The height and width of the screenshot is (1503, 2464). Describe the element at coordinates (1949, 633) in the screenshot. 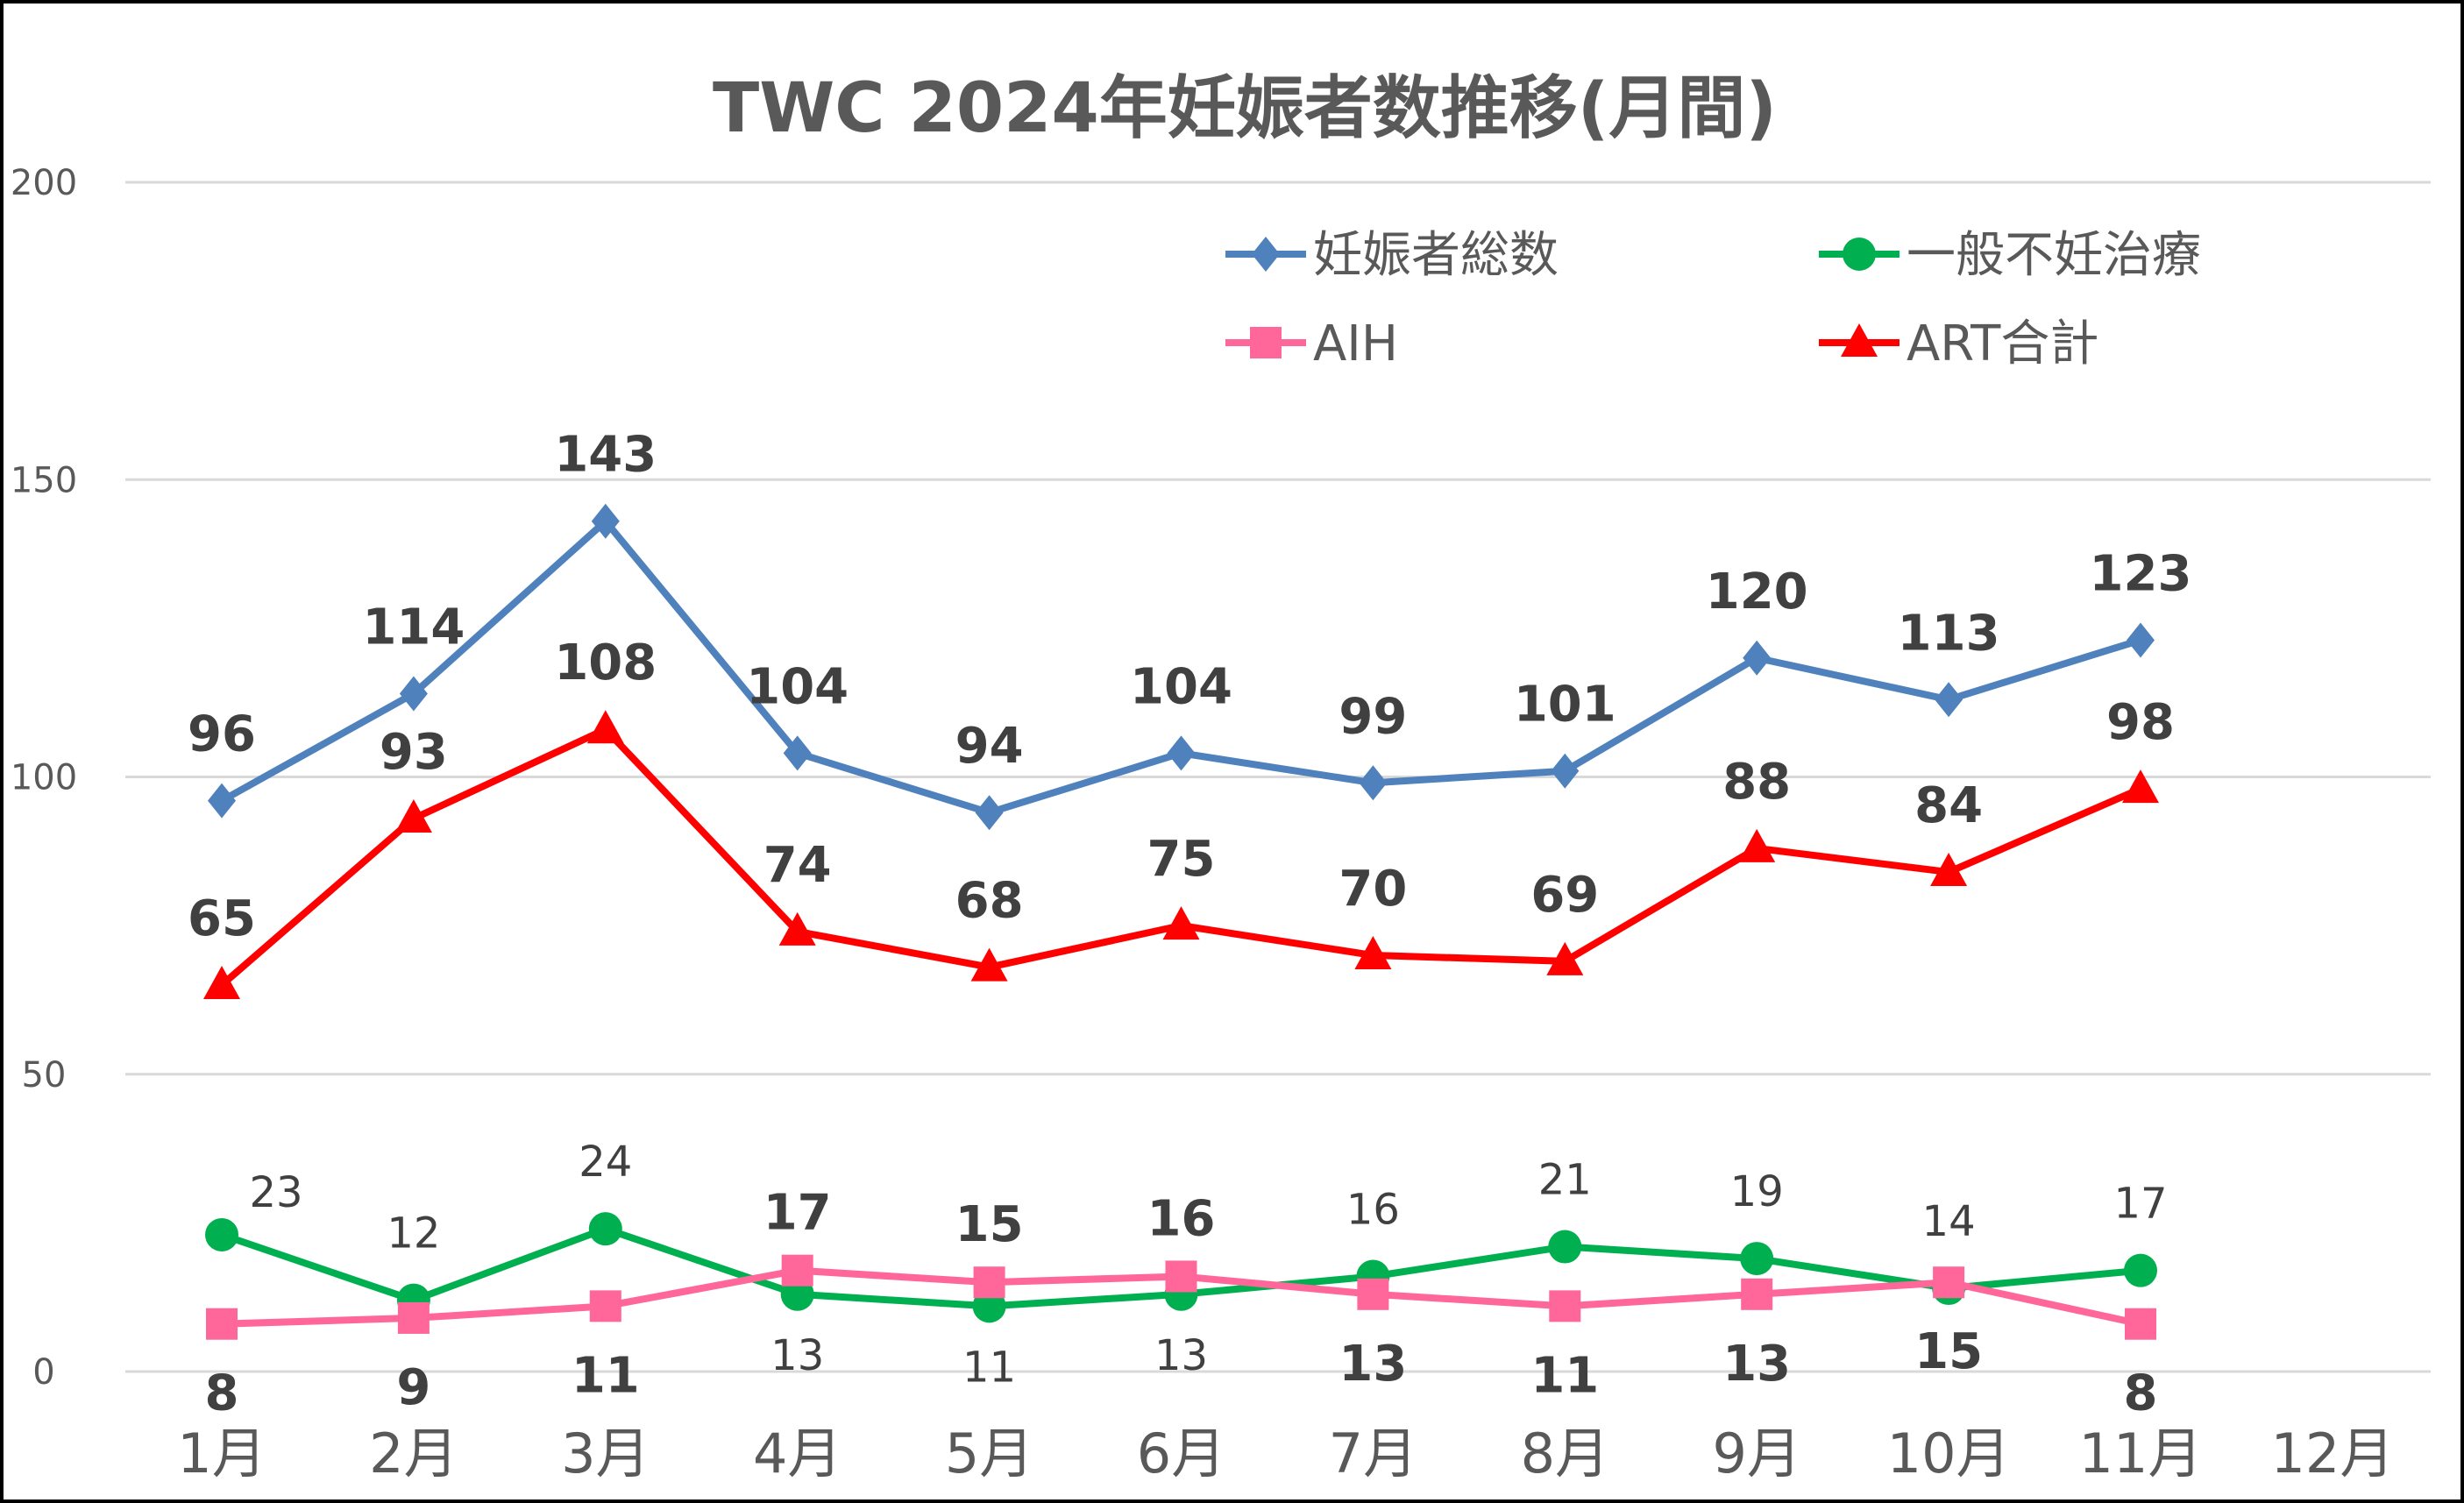

I see `data-label: 113` at that location.